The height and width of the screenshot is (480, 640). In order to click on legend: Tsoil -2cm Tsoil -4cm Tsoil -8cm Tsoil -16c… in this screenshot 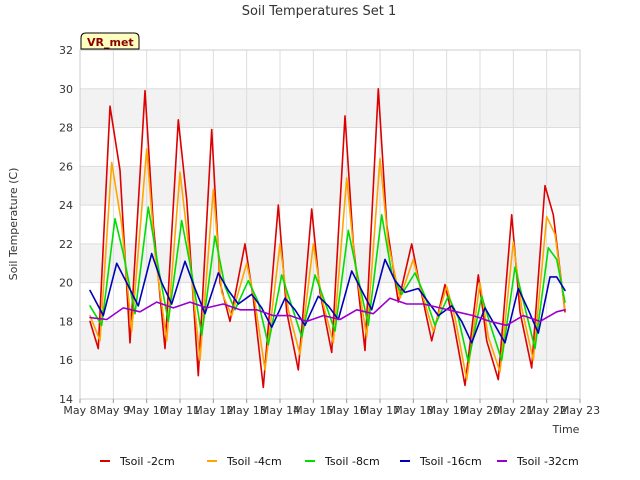, I will do `click(339, 461)`.